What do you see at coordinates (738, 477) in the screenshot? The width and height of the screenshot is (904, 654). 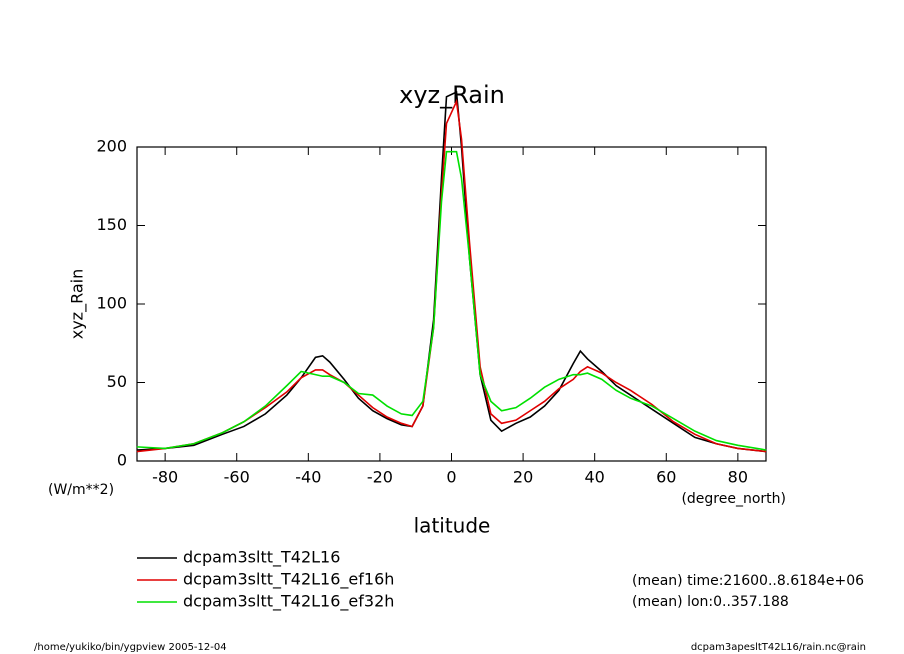 I see `x-tick-label: 80` at bounding box center [738, 477].